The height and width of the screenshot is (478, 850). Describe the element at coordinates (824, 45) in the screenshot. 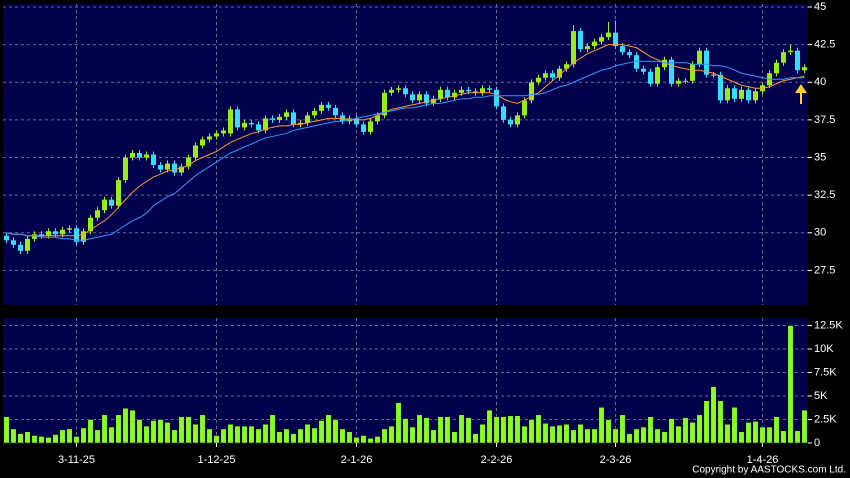

I see `y-tick-label: 42.5` at that location.